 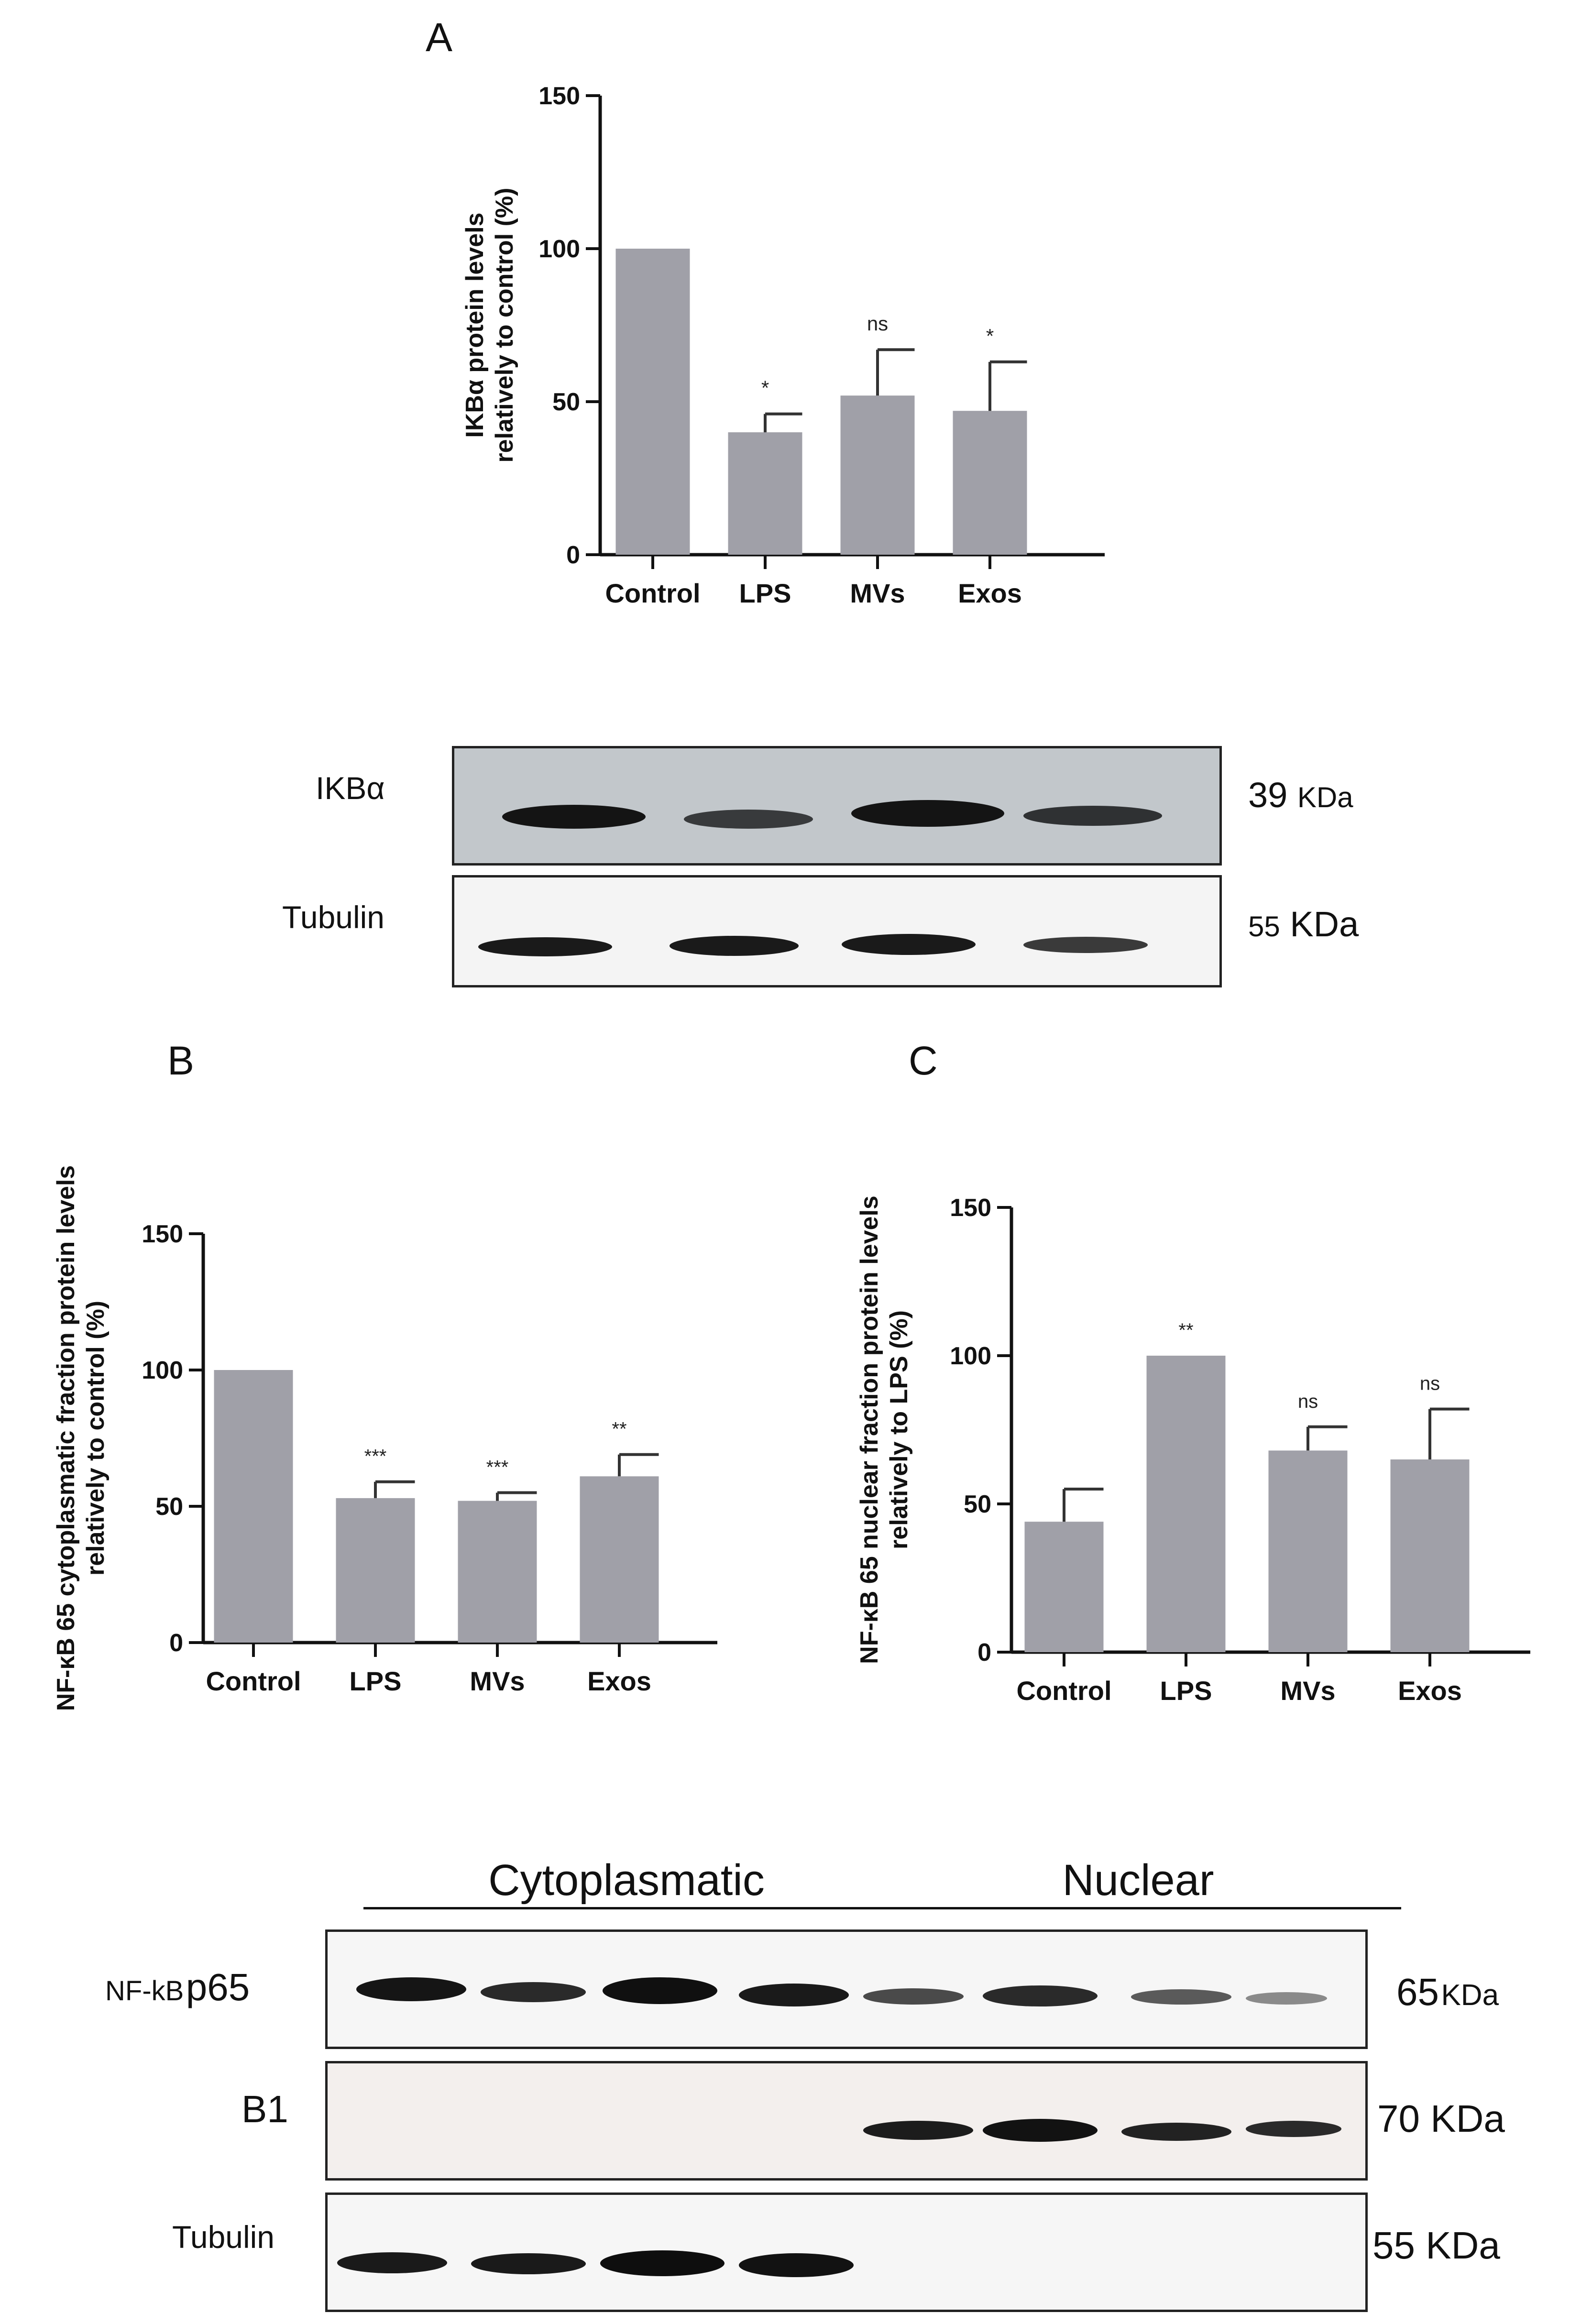 I want to click on blot-label-ikba: IKBα, so click(x=350, y=788).